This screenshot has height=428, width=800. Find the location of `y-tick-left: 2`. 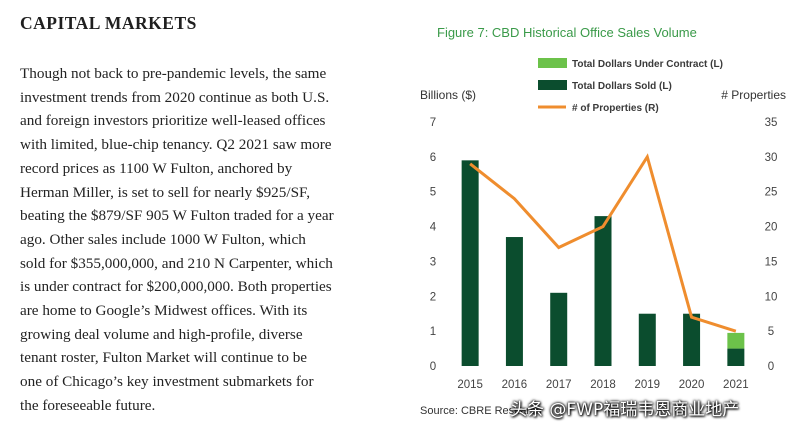

y-tick-left: 2 is located at coordinates (433, 297).